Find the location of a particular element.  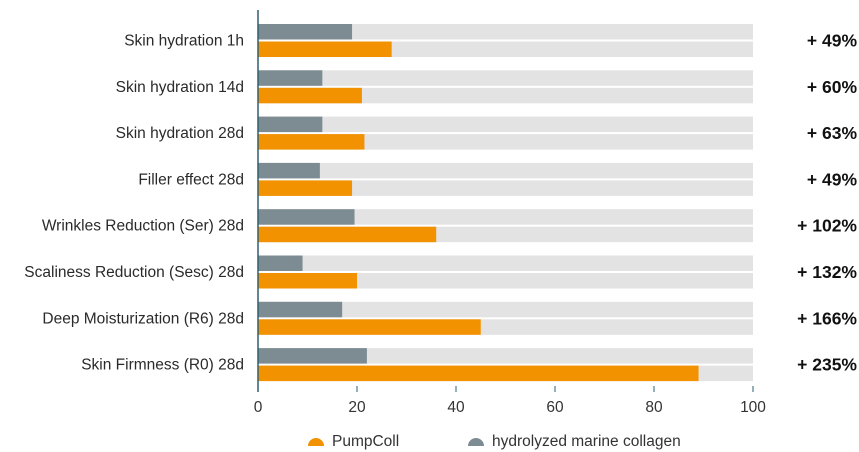

x-tick-label: 80 is located at coordinates (654, 407).